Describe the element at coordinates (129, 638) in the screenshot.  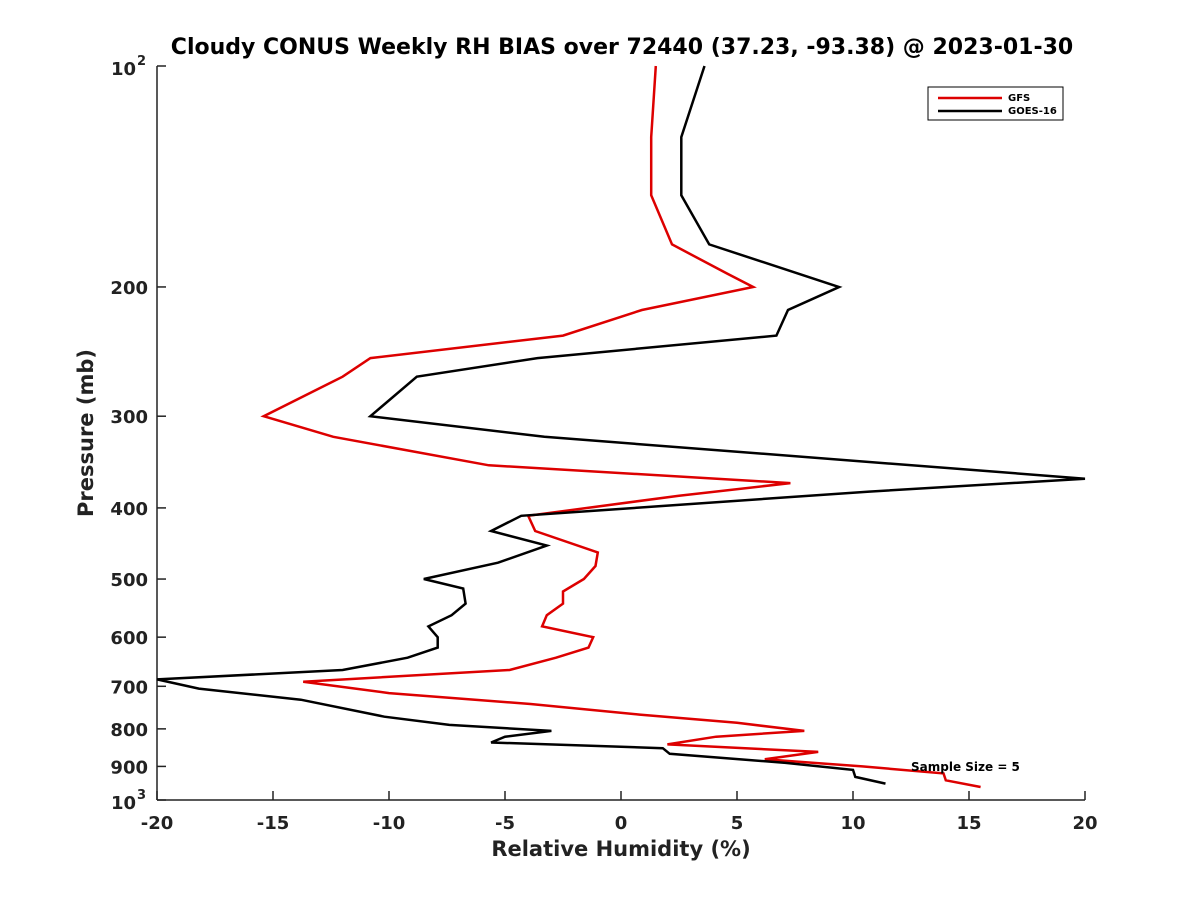
I see `y-tick-label: 600` at that location.